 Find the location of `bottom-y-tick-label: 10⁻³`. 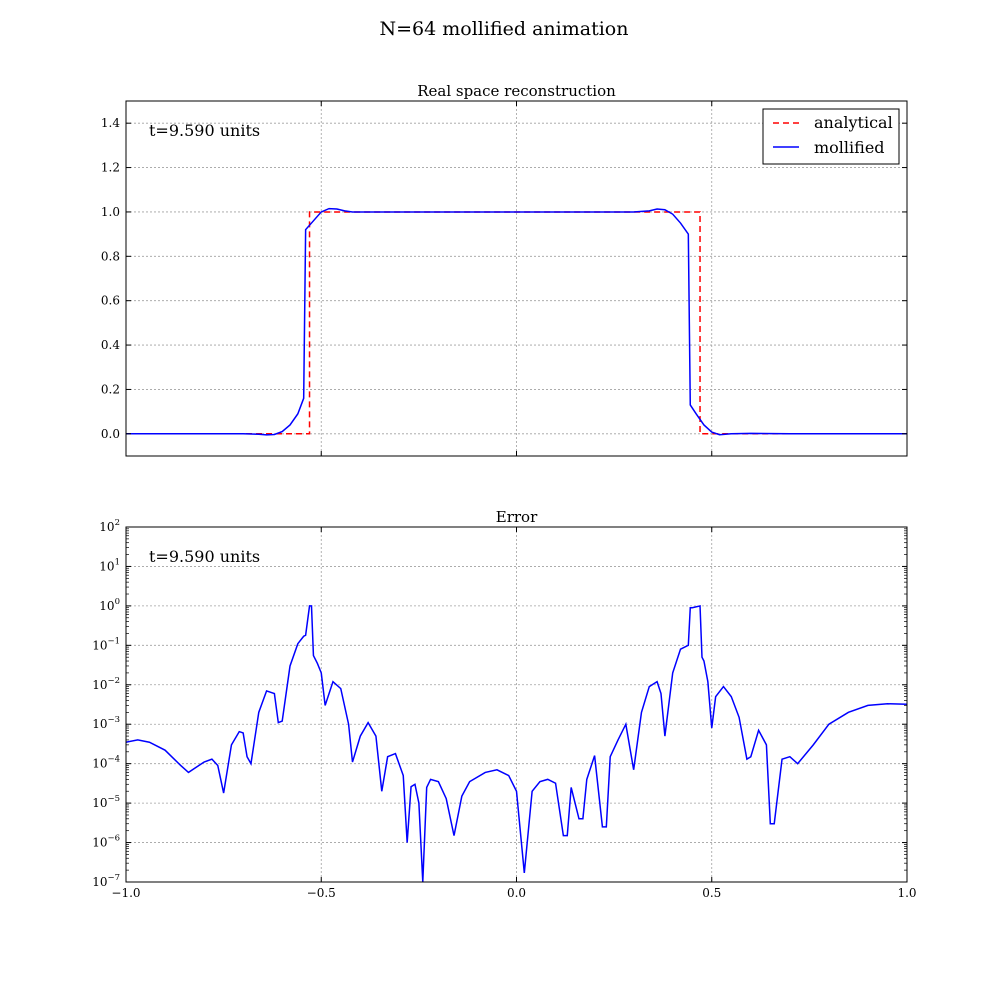

bottom-y-tick-label: 10⁻³ is located at coordinates (106, 723).